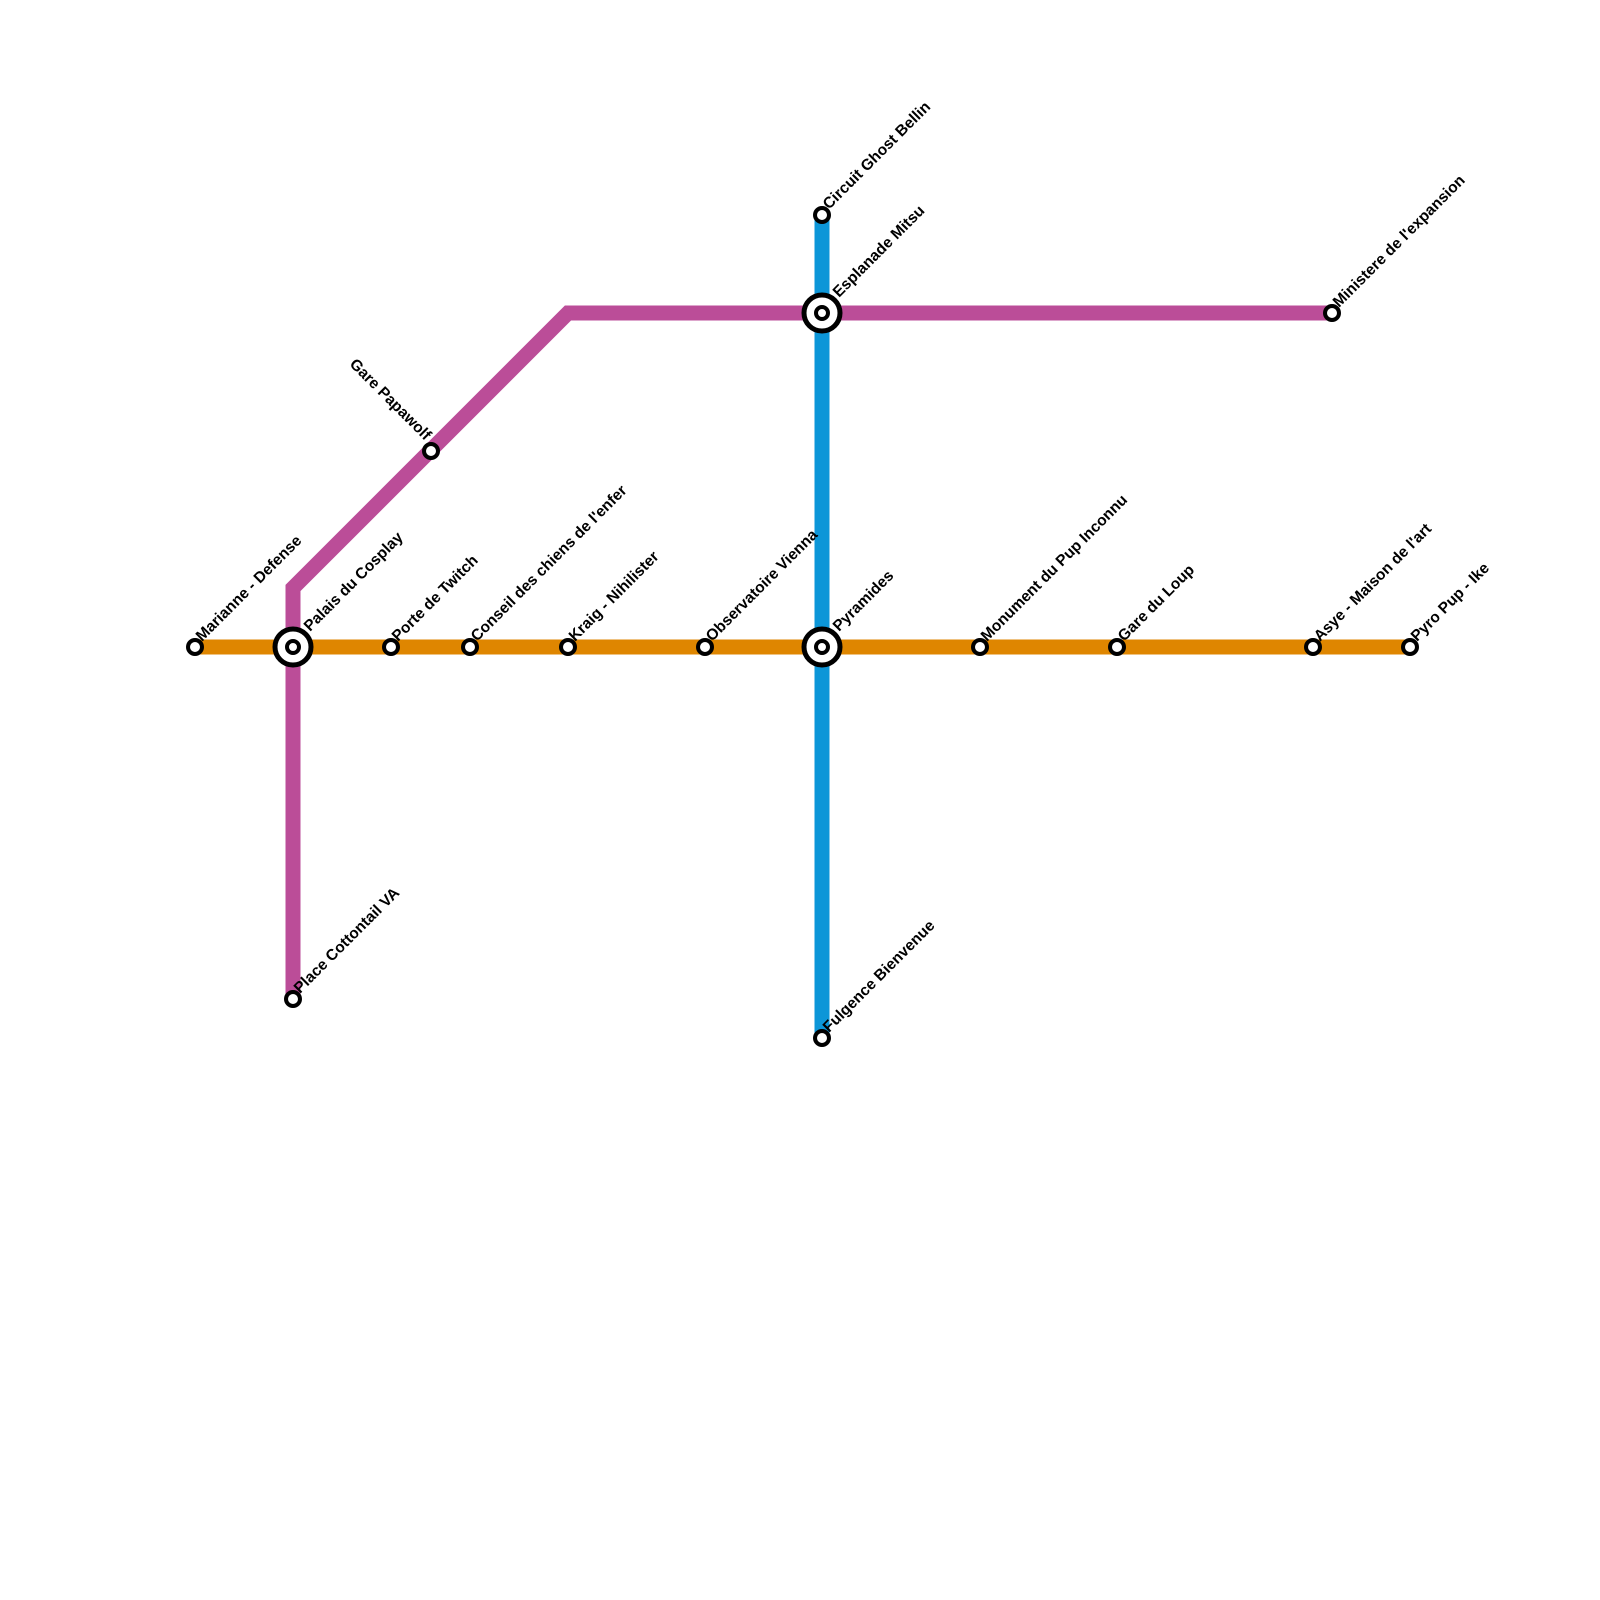 The width and height of the screenshot is (1600, 1600). I want to click on station-label: Observatoire Vienna, so click(762, 585).